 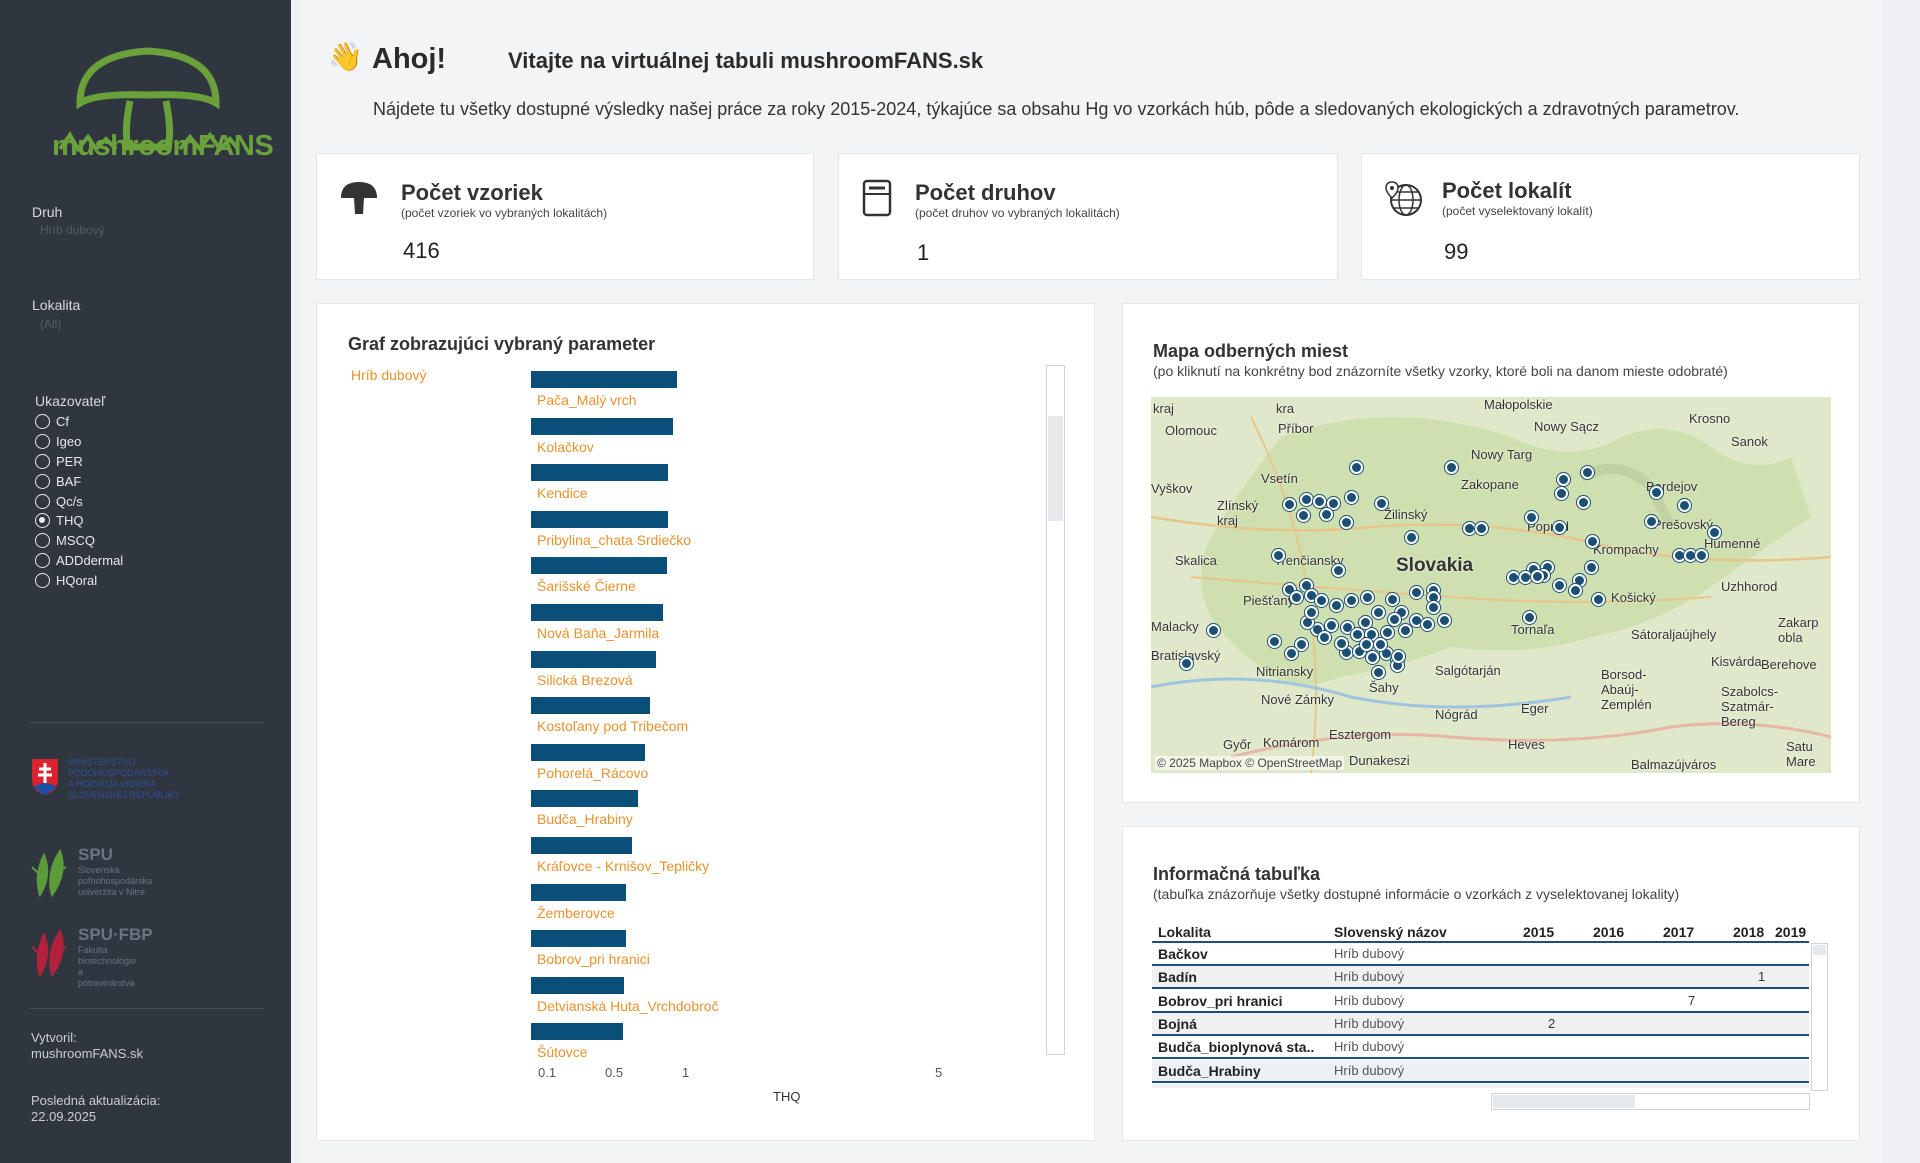 I want to click on indicator-option: Cf, so click(x=79, y=422).